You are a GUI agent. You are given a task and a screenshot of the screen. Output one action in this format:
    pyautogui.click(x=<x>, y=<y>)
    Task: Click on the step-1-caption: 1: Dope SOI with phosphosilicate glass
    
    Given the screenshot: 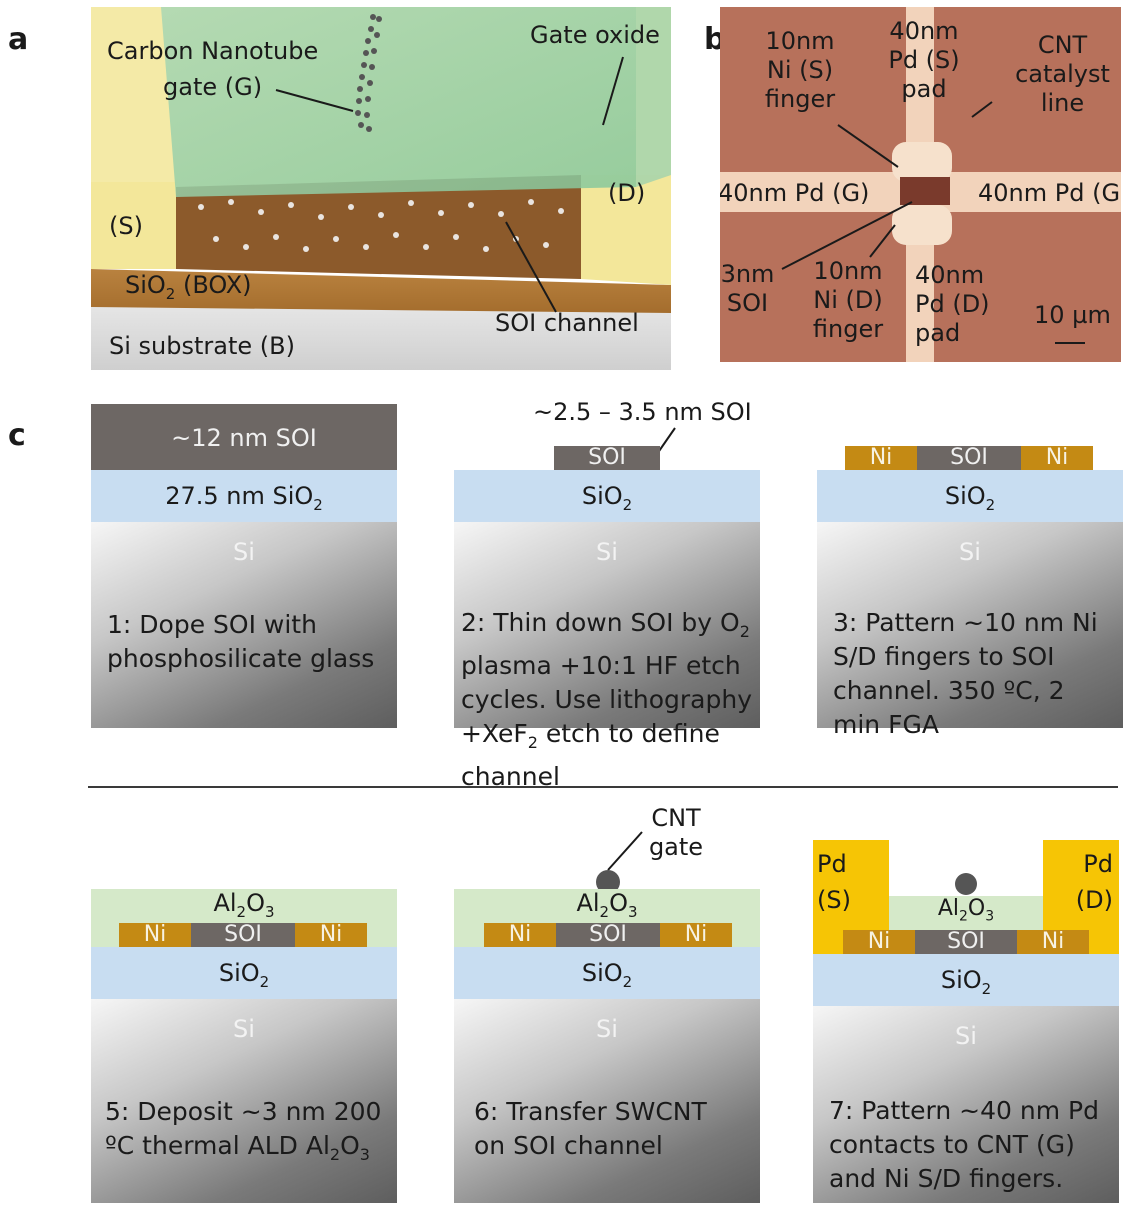 What is the action you would take?
    pyautogui.click(x=241, y=641)
    